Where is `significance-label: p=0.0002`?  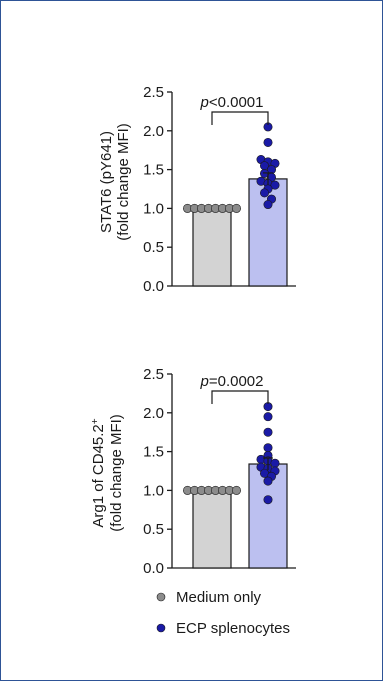 significance-label: p=0.0002 is located at coordinates (232, 381).